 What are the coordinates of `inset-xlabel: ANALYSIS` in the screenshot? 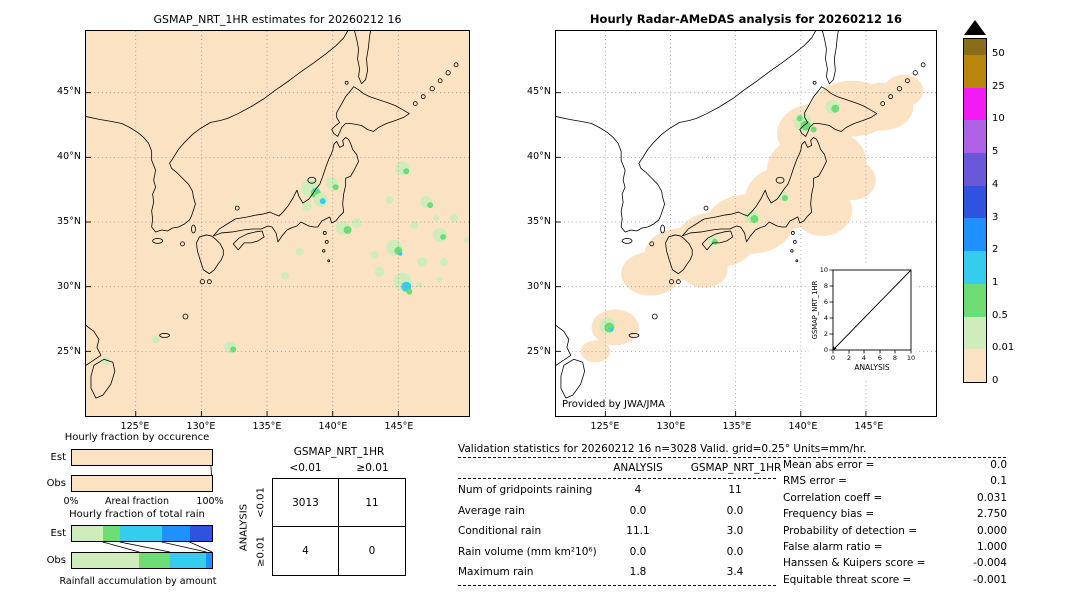 It's located at (872, 367).